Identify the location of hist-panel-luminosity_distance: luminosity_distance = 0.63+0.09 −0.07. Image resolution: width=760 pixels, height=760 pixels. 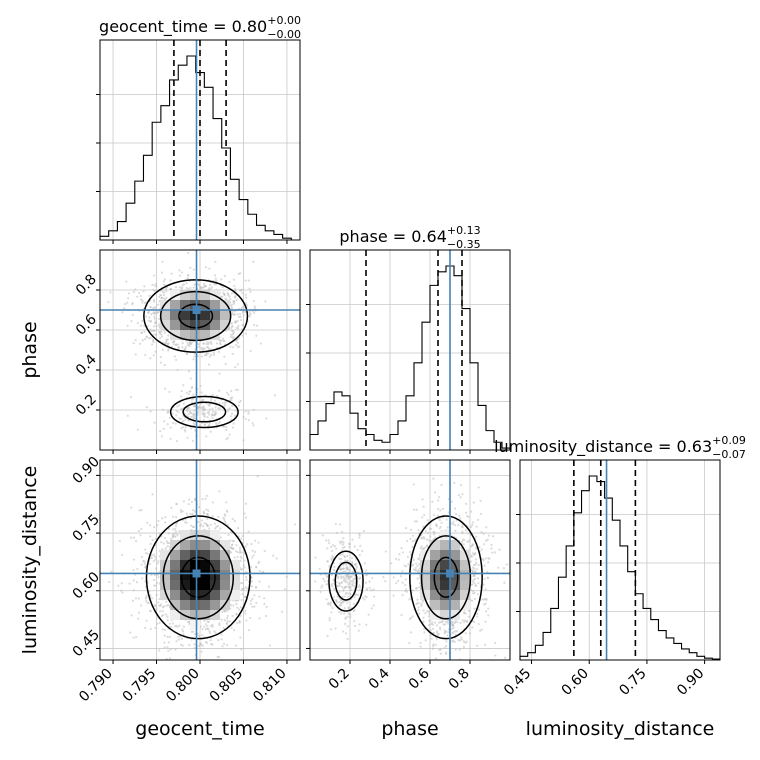
(620, 547).